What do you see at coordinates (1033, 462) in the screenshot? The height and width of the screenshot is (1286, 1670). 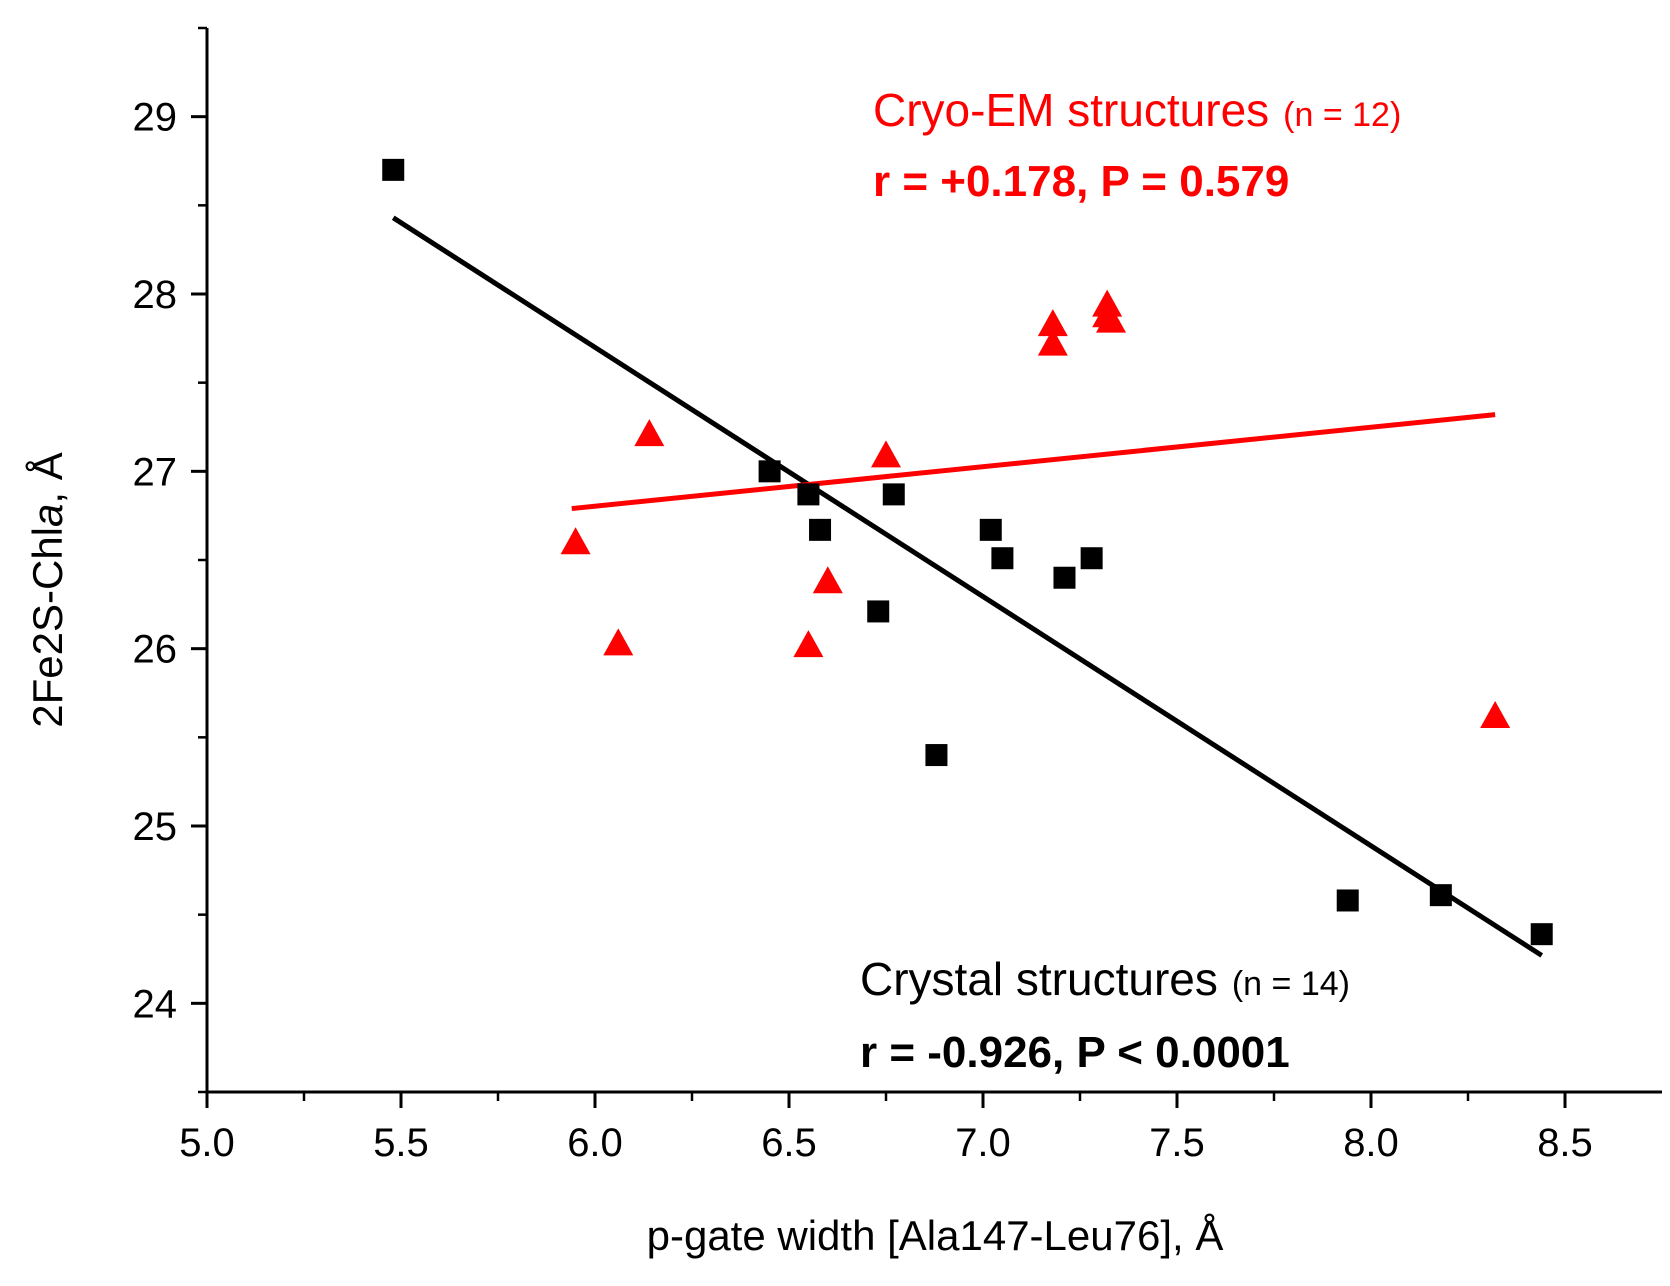 I see `cryo-em-fit-line` at bounding box center [1033, 462].